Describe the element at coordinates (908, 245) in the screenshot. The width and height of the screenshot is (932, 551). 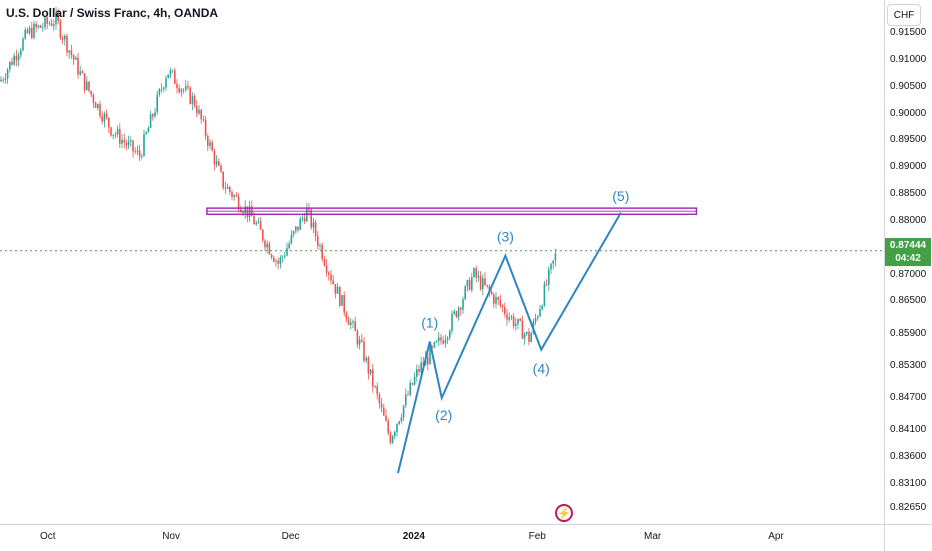
I see `last-price-value: 0.87444` at that location.